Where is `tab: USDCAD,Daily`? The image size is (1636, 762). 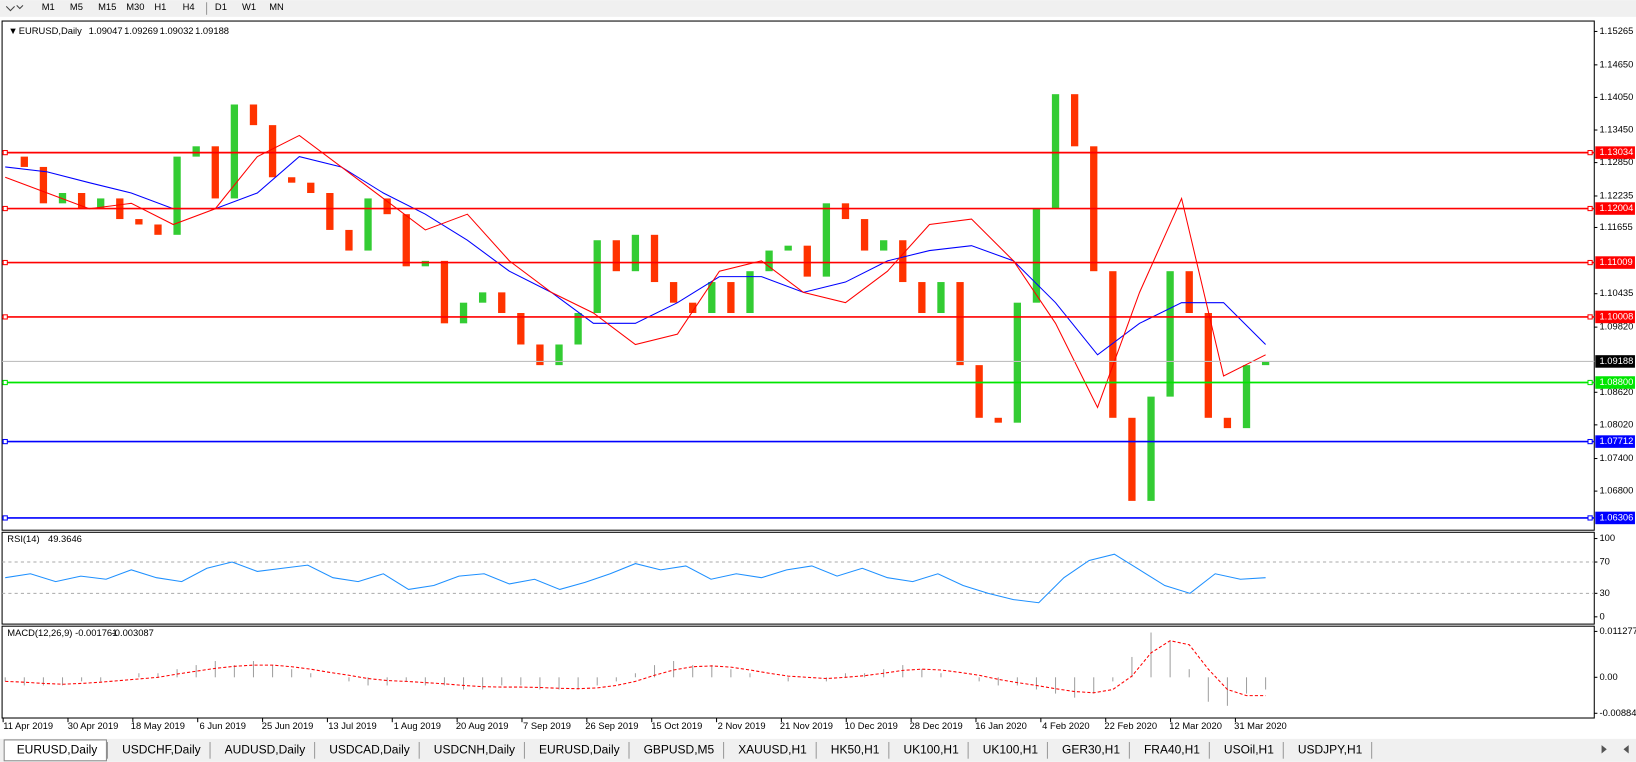 tab: USDCAD,Daily is located at coordinates (369, 750).